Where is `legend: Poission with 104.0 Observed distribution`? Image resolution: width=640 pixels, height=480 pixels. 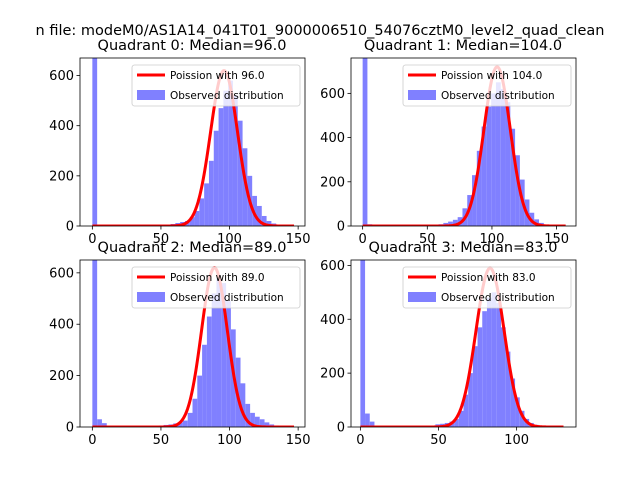 legend: Poission with 104.0 Observed distribution is located at coordinates (487, 85).